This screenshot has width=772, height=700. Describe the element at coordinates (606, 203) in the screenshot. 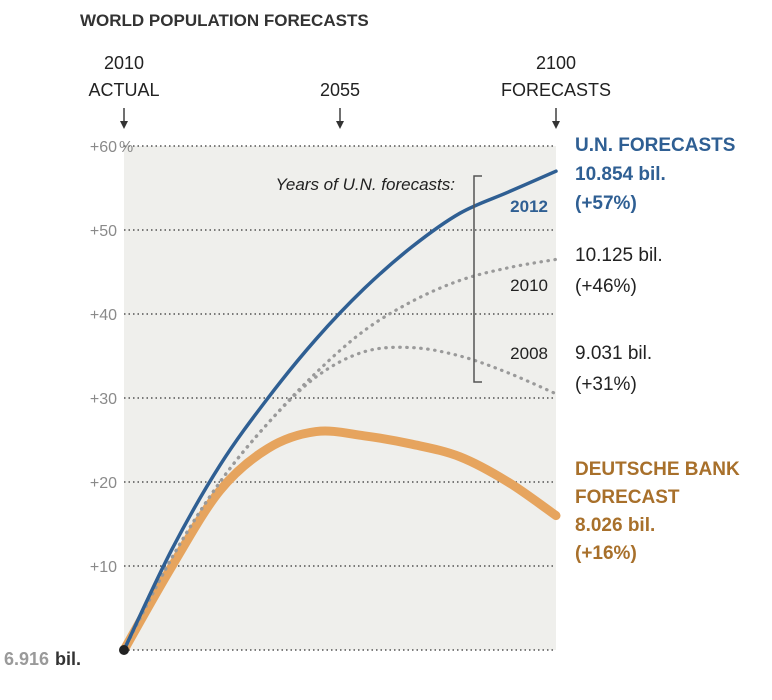

I see `series-end-label: (+57%)` at that location.